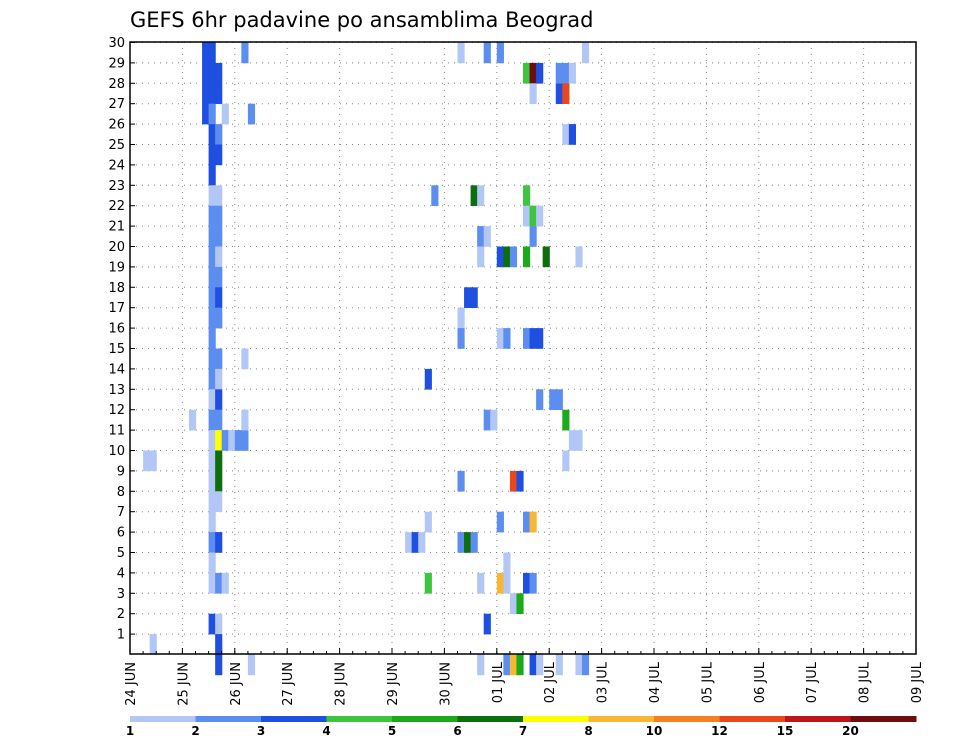 Image resolution: width=960 pixels, height=742 pixels. Describe the element at coordinates (121, 635) in the screenshot. I see `y-tick-label: 1` at that location.